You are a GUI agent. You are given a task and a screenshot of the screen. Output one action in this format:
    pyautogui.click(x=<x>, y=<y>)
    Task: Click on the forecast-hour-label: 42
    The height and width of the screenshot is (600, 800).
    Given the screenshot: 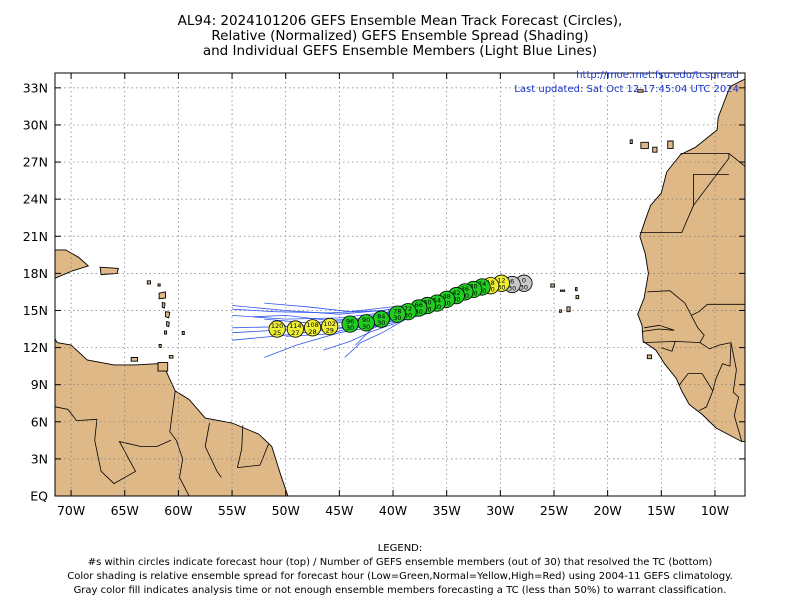 What is the action you would take?
    pyautogui.click(x=456, y=293)
    